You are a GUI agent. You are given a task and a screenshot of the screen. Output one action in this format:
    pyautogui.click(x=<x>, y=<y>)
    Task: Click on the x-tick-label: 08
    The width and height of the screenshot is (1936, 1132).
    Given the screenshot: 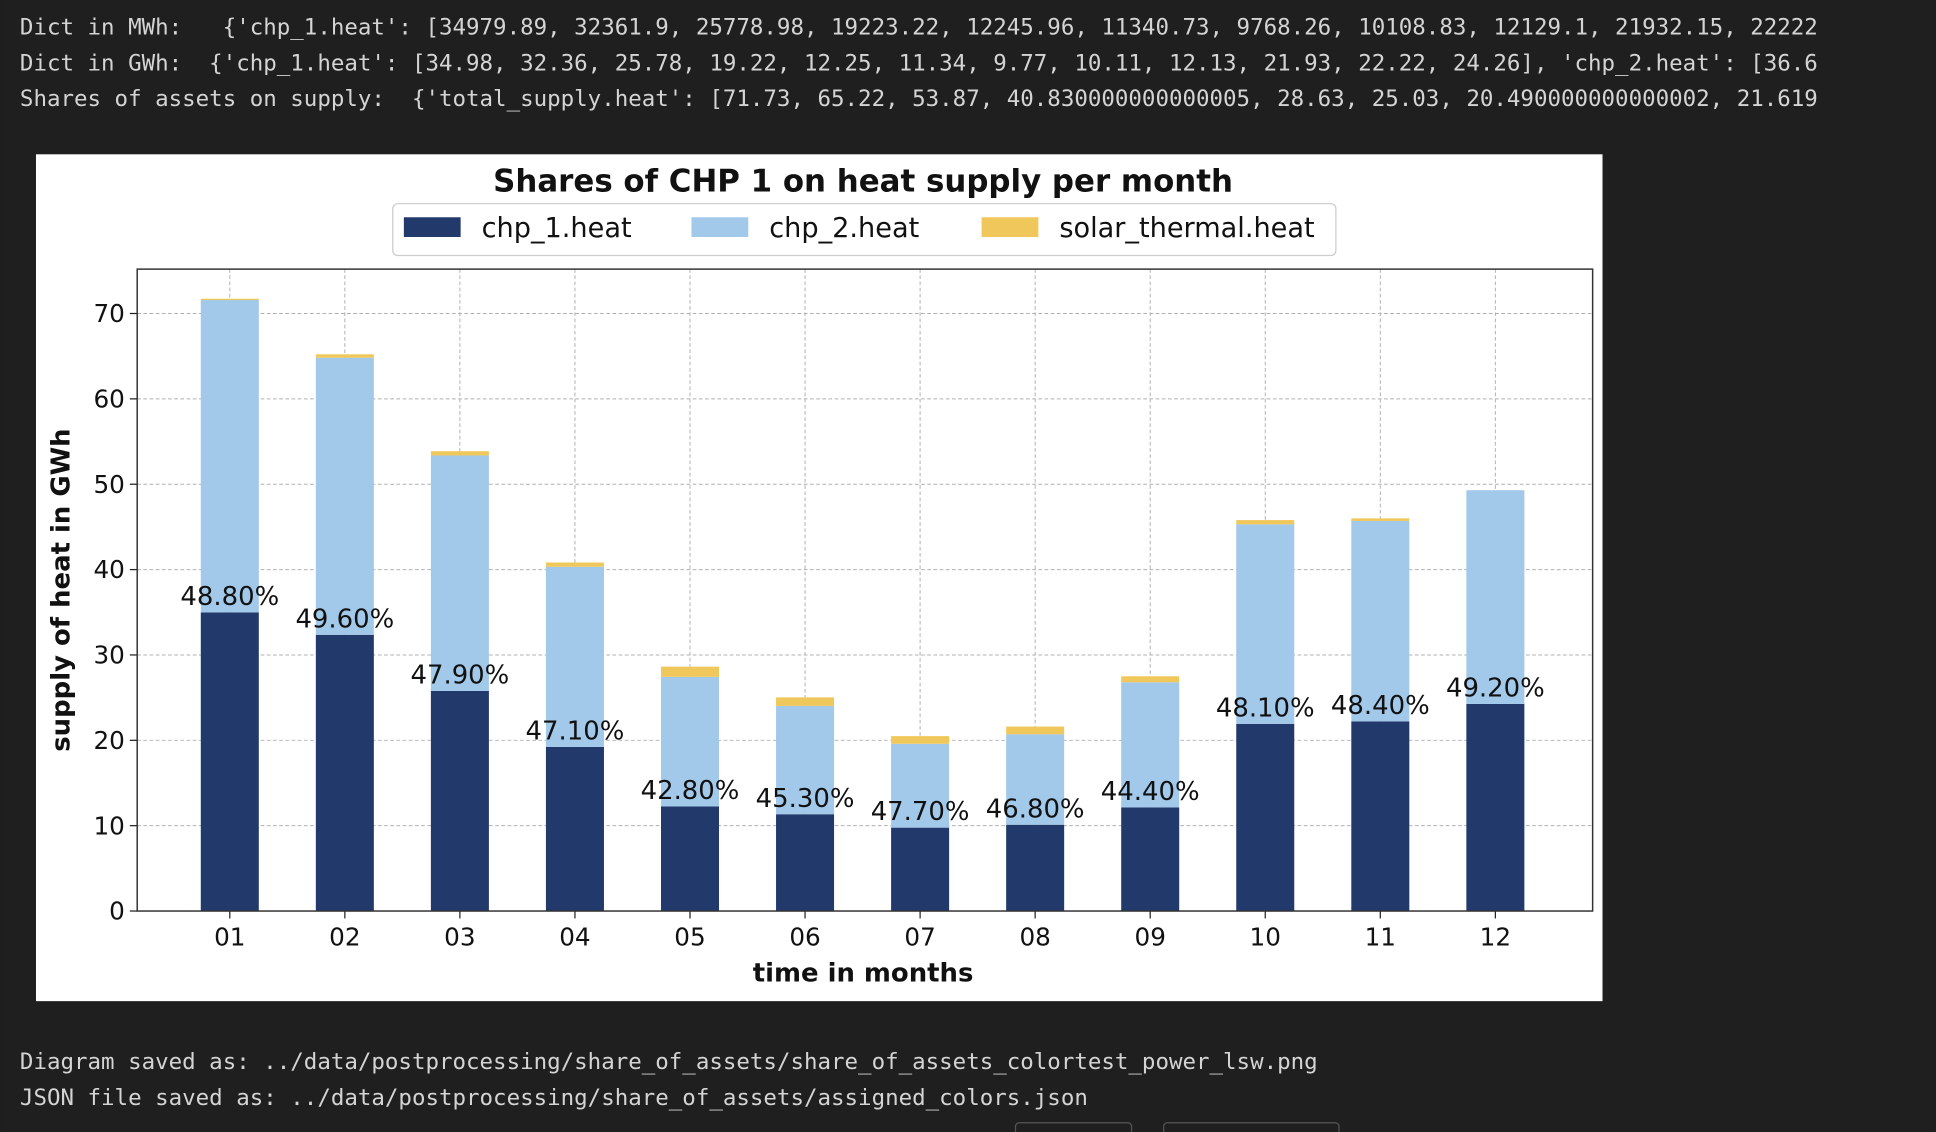 What is the action you would take?
    pyautogui.click(x=1034, y=937)
    